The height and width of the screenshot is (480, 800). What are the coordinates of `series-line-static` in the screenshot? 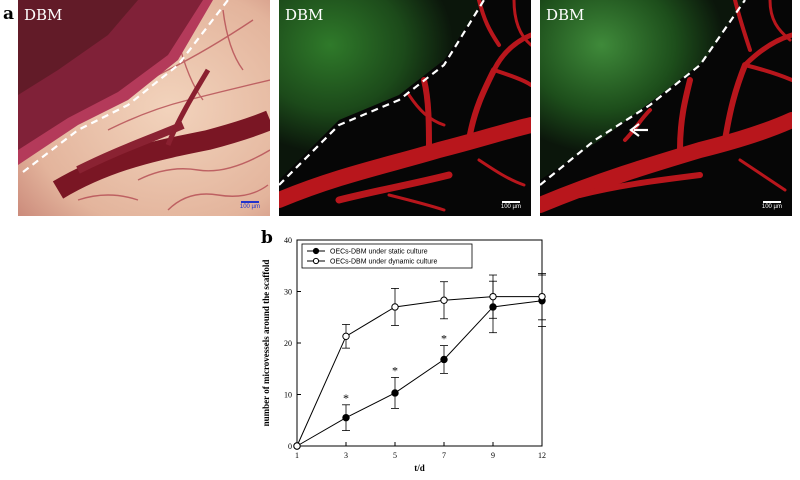 It's located at (419, 373).